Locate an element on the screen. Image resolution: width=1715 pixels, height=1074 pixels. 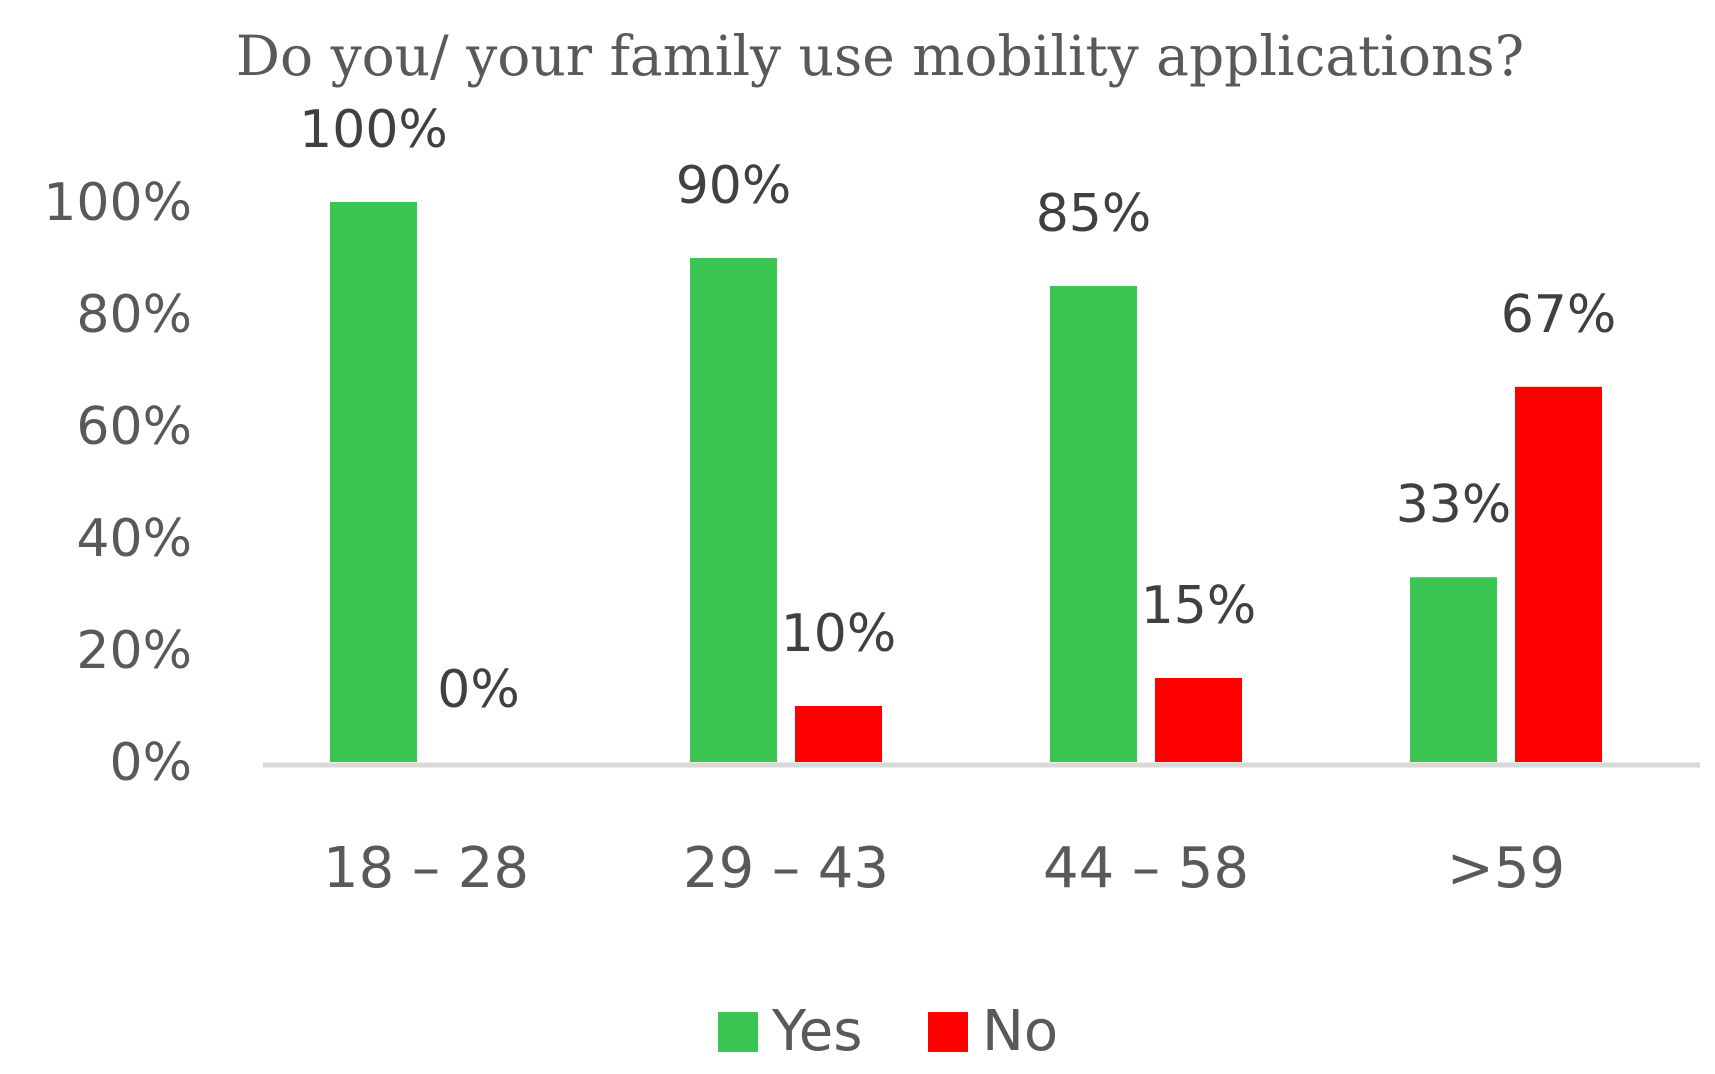
data-label-yes-2: 85% is located at coordinates (1094, 214).